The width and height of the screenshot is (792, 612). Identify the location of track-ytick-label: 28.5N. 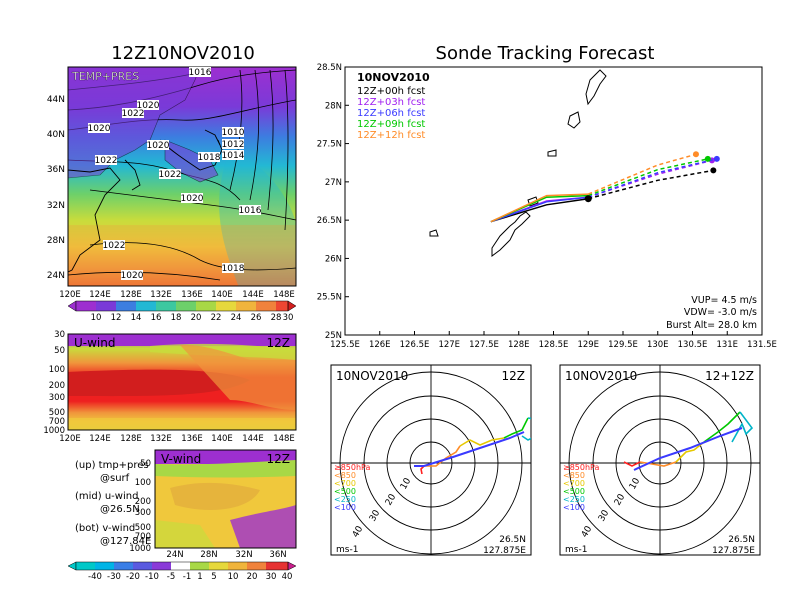
(329, 68).